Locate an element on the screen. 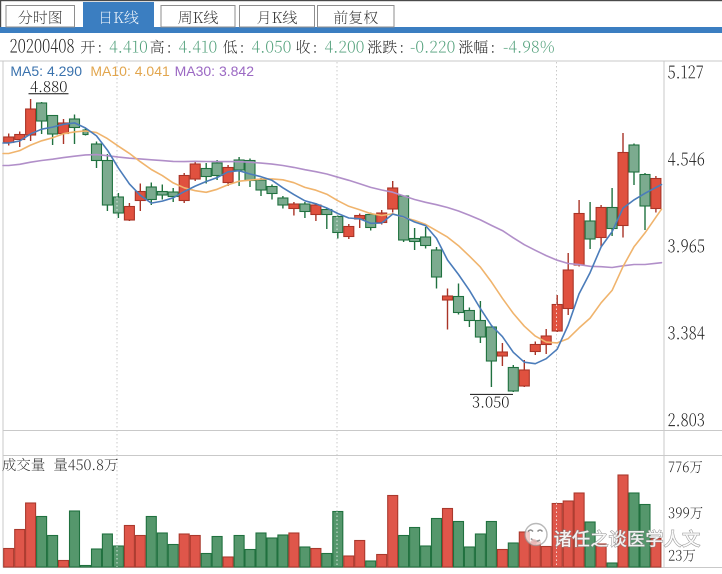 The image size is (722, 574). svg-text: MA10: 4.041 is located at coordinates (130, 71).